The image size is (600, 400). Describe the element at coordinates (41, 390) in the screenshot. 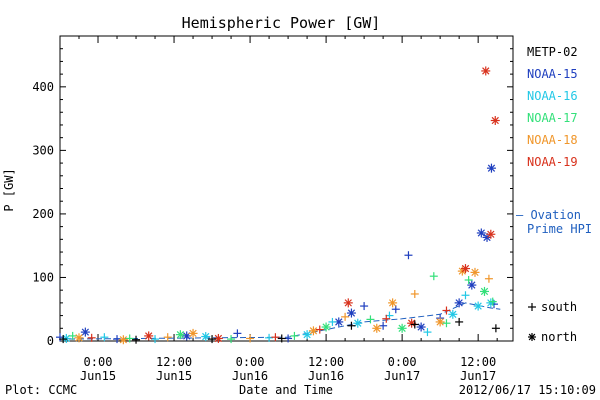

I see `footer-credit: Plot: CCMC` at that location.